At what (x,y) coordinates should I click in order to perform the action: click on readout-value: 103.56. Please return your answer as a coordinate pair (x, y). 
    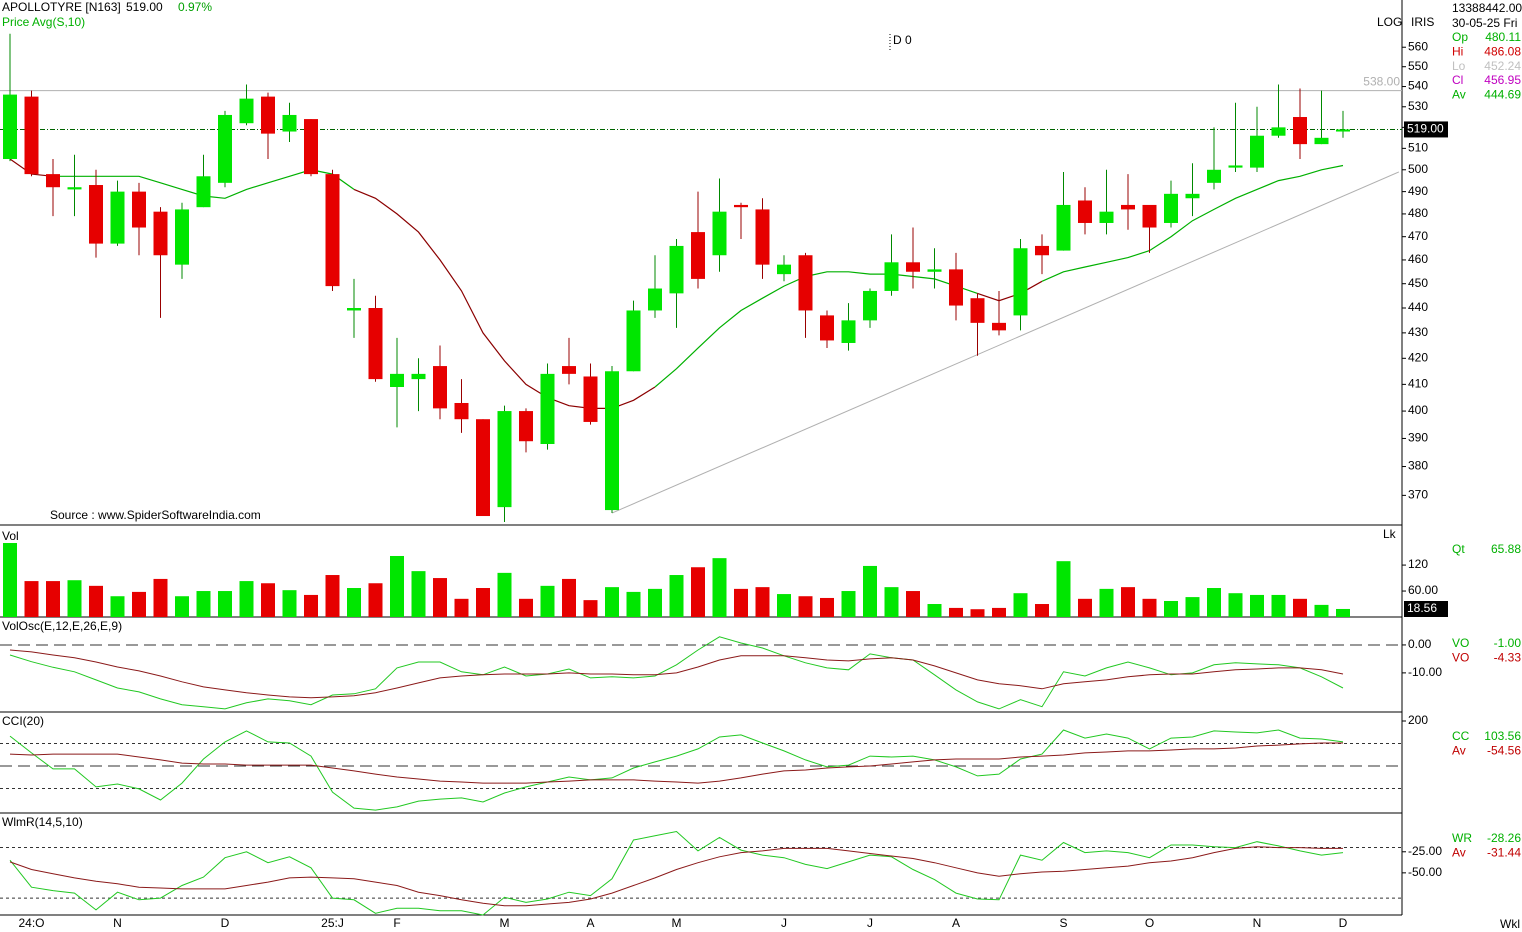
    Looking at the image, I should click on (1502, 736).